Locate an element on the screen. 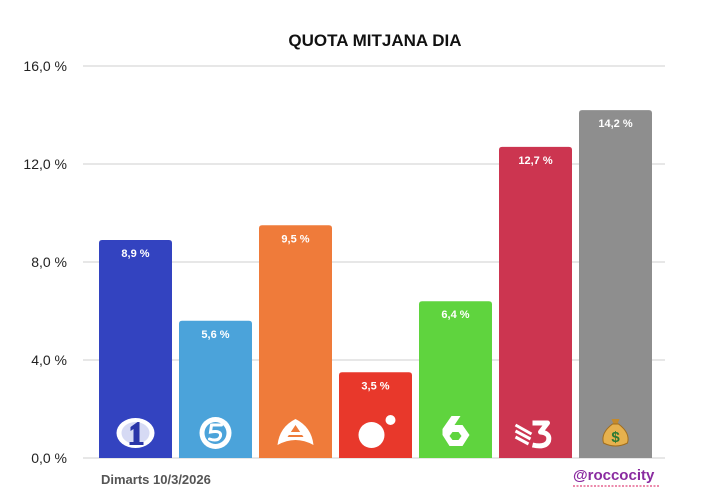 This screenshot has width=720, height=500. y-tick-label: 0,0 % is located at coordinates (49, 458).